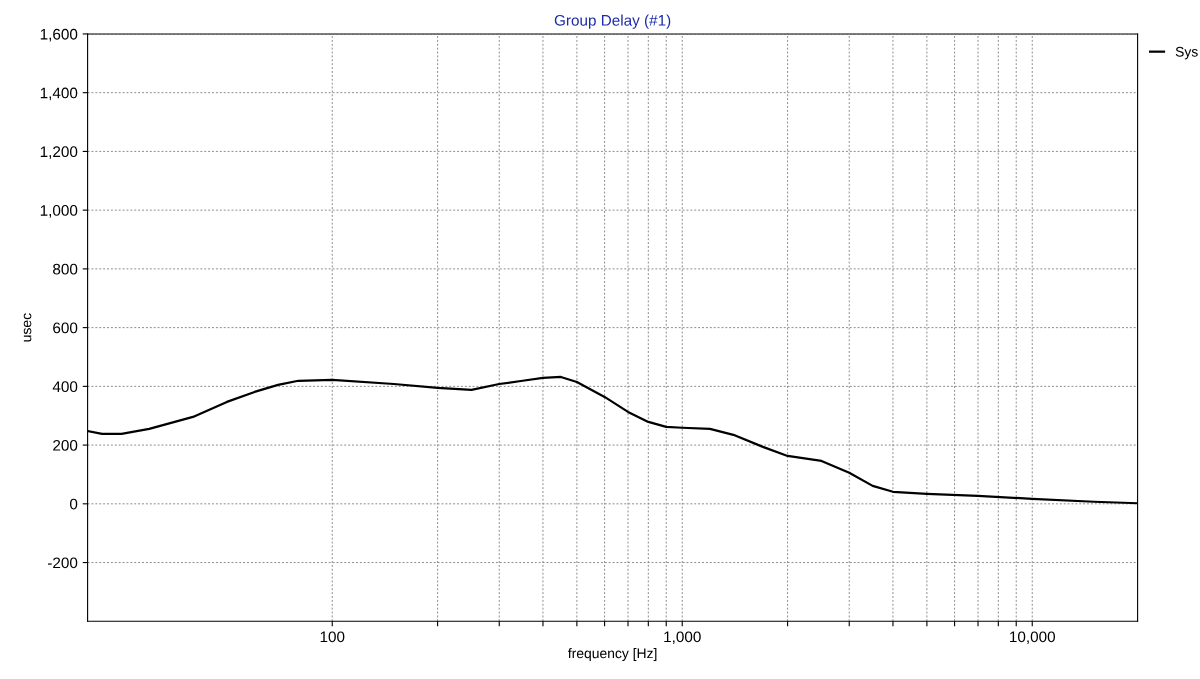 This screenshot has width=1200, height=679. Describe the element at coordinates (1186, 53) in the screenshot. I see `legend-label: Sys` at that location.